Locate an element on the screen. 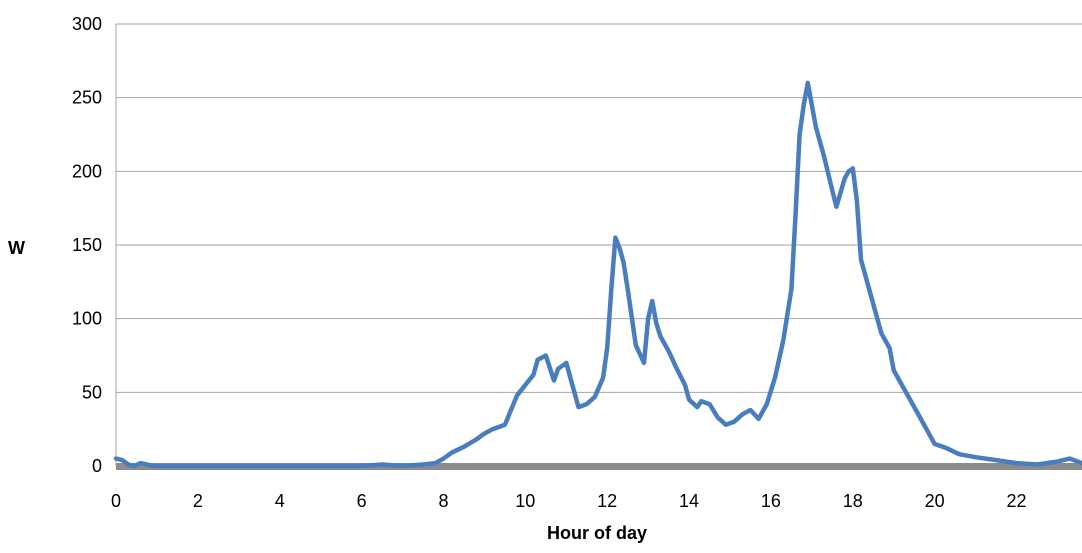 This screenshot has width=1082, height=553. x-tick-labels: 0 2 4 6 8 10 12 14 16 18 20 22 is located at coordinates (569, 501).